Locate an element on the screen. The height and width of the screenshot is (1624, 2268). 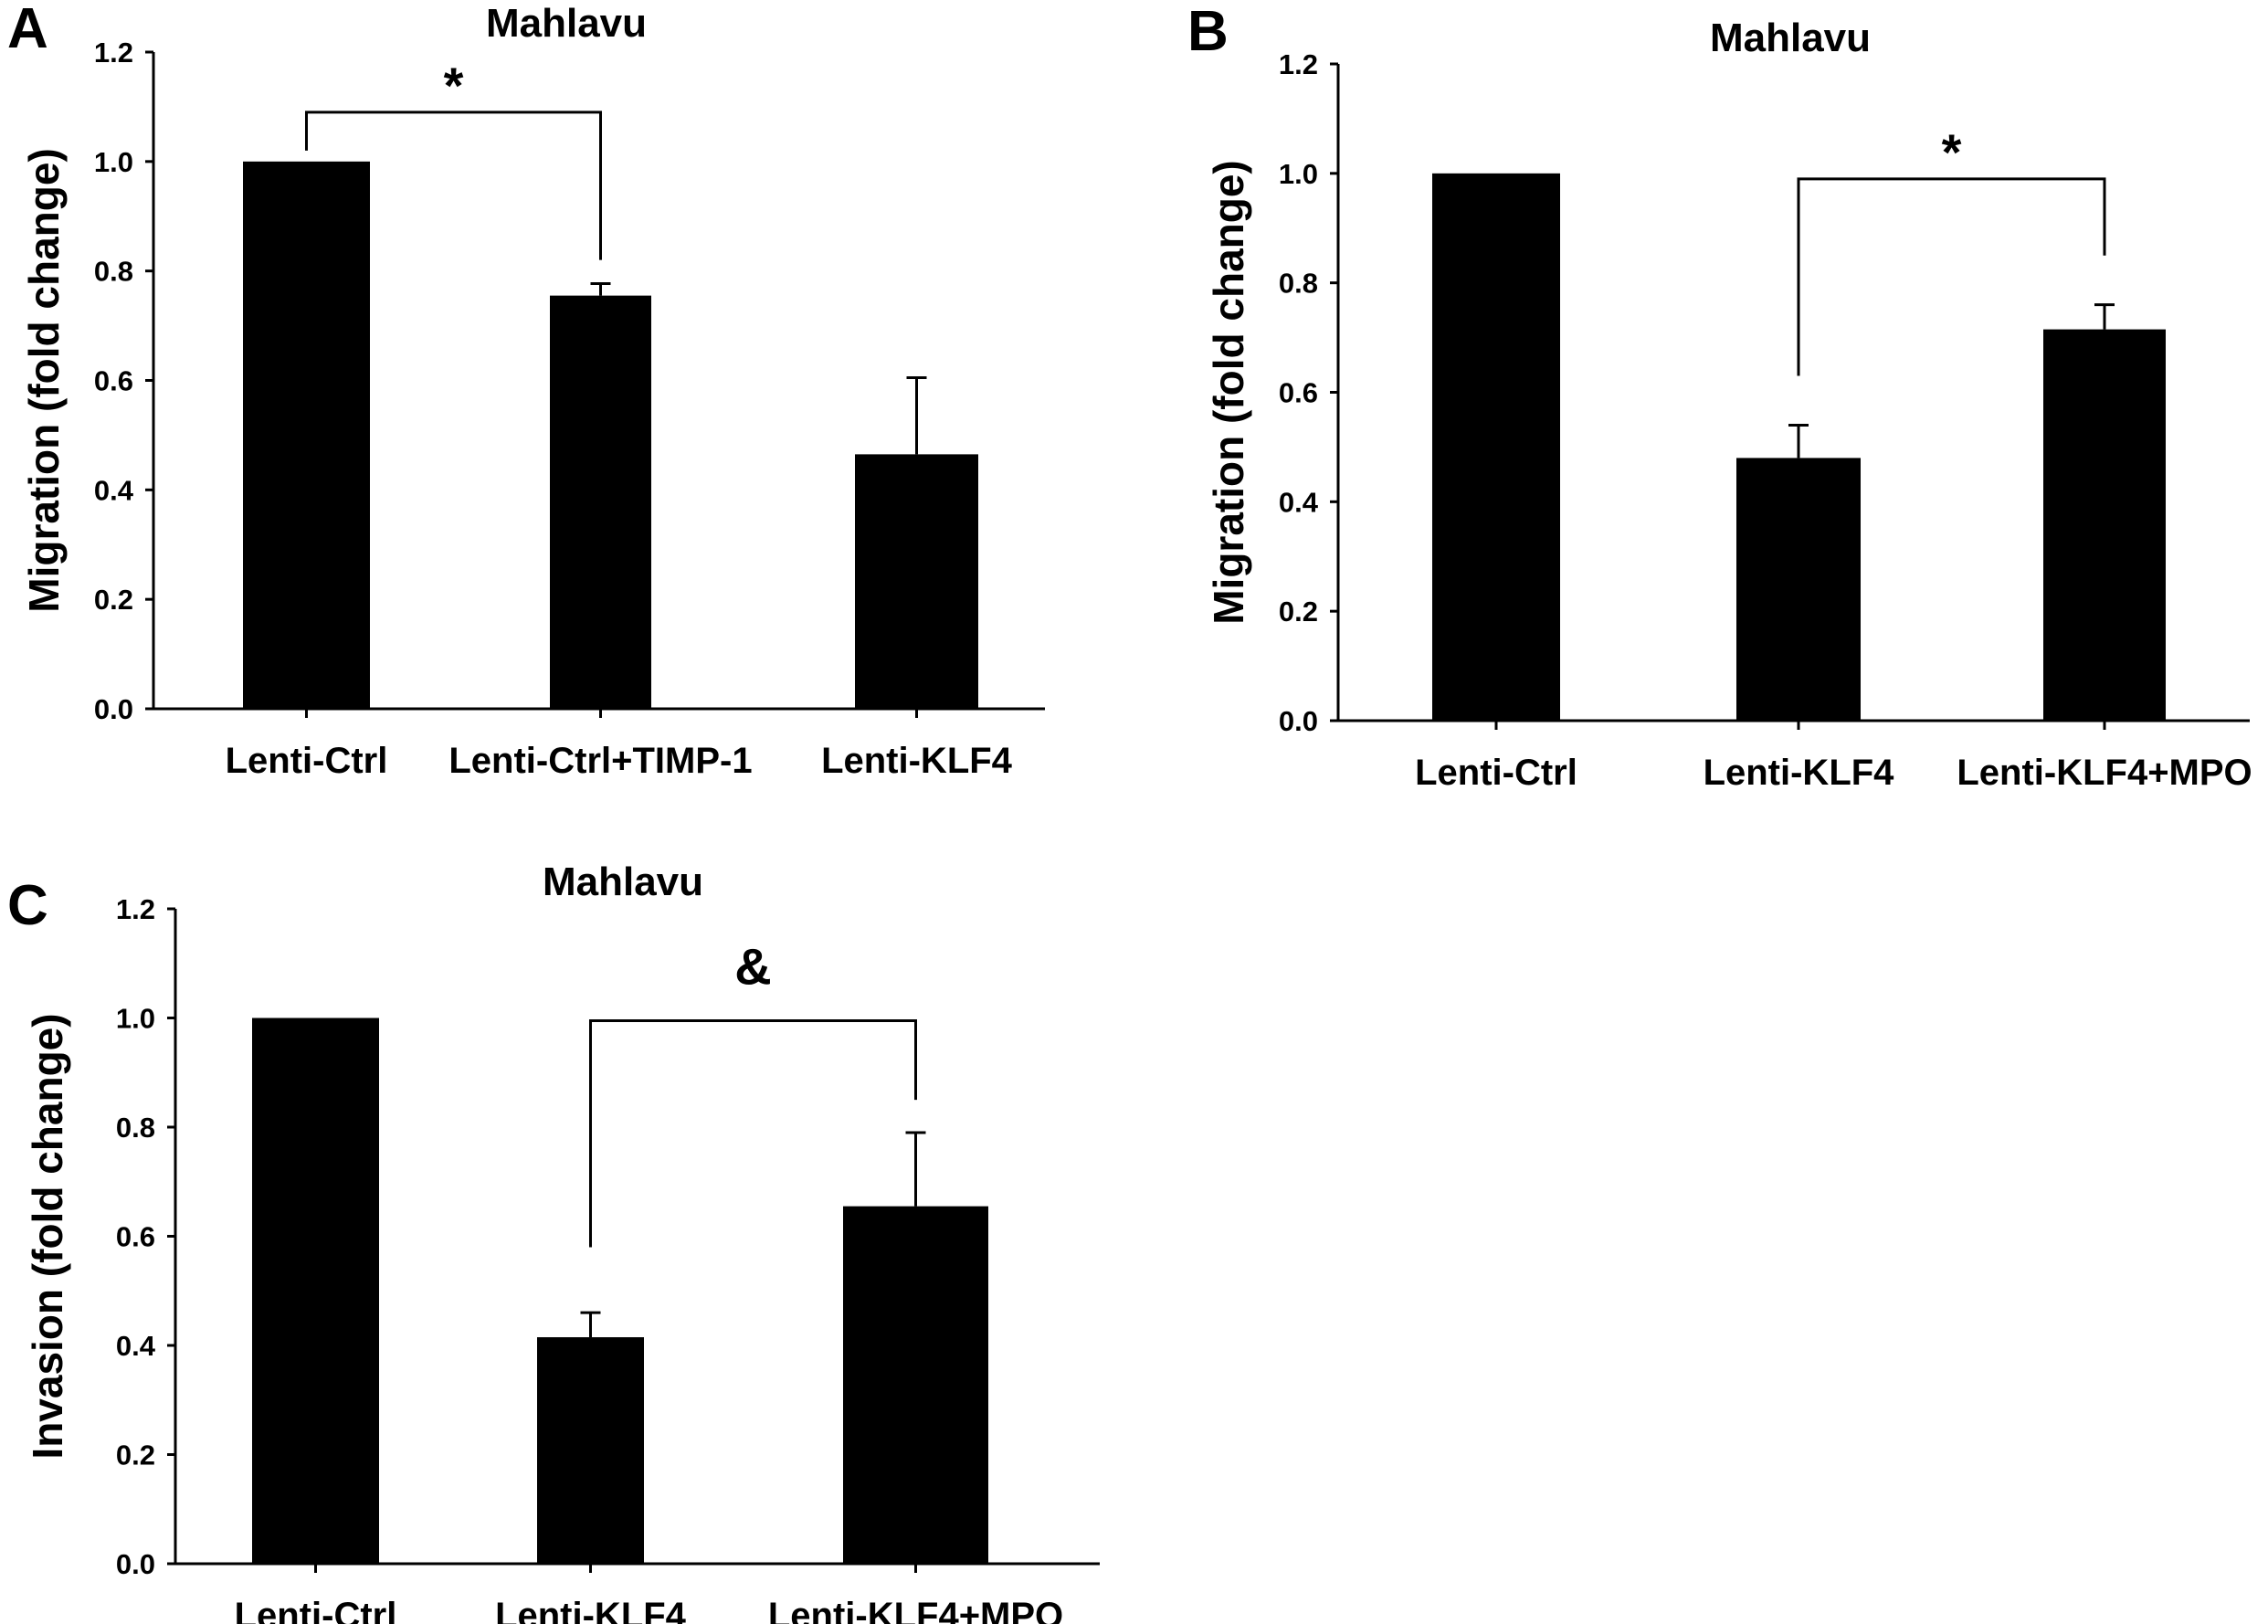
panel-letter: A is located at coordinates (28, 30).